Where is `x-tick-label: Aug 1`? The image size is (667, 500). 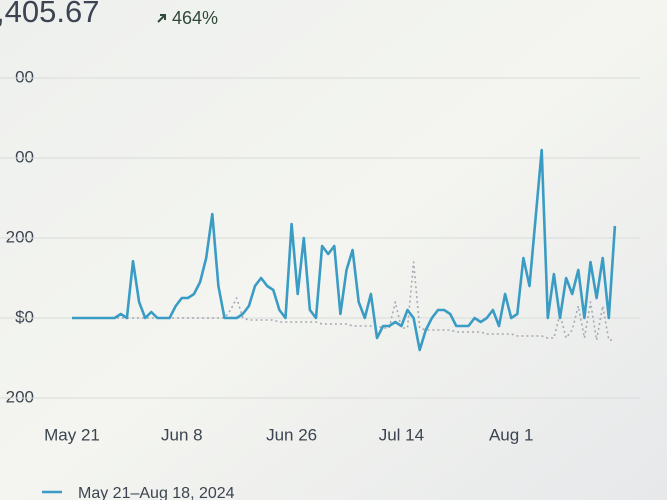 x-tick-label: Aug 1 is located at coordinates (511, 434).